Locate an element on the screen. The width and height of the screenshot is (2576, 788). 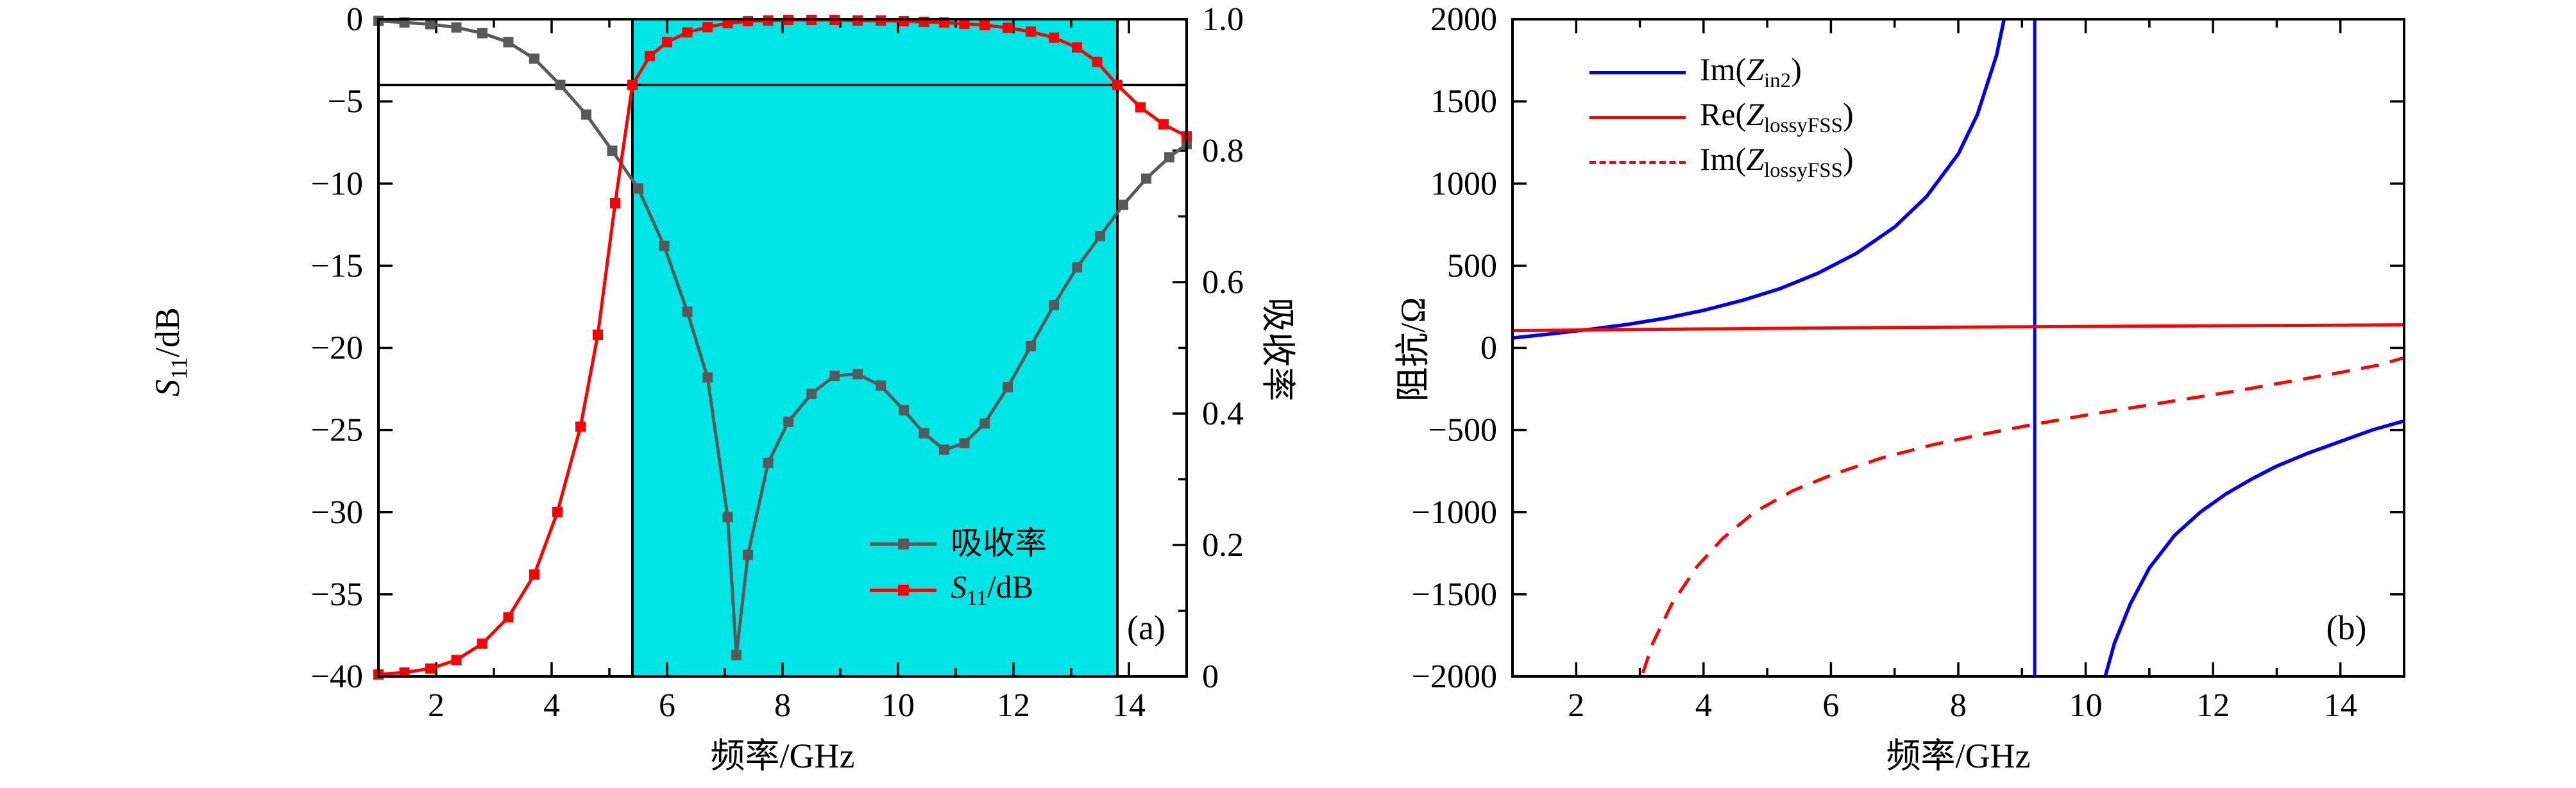
axis-title-impedance: 阻抗/Ω is located at coordinates (1412, 349).